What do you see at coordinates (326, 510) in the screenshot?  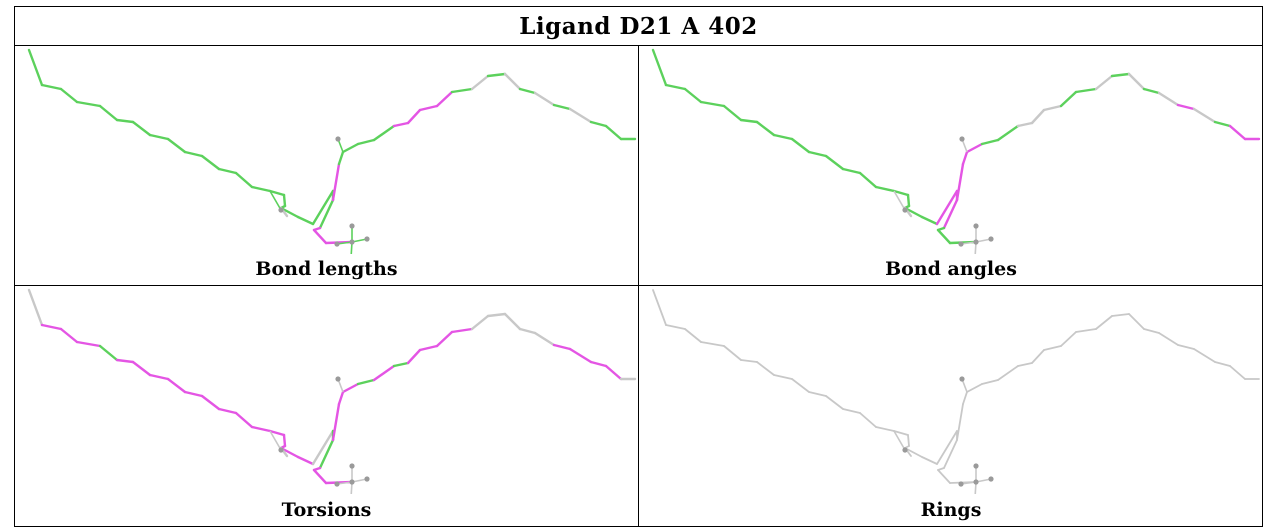 I see `panel-caption: Torsions` at bounding box center [326, 510].